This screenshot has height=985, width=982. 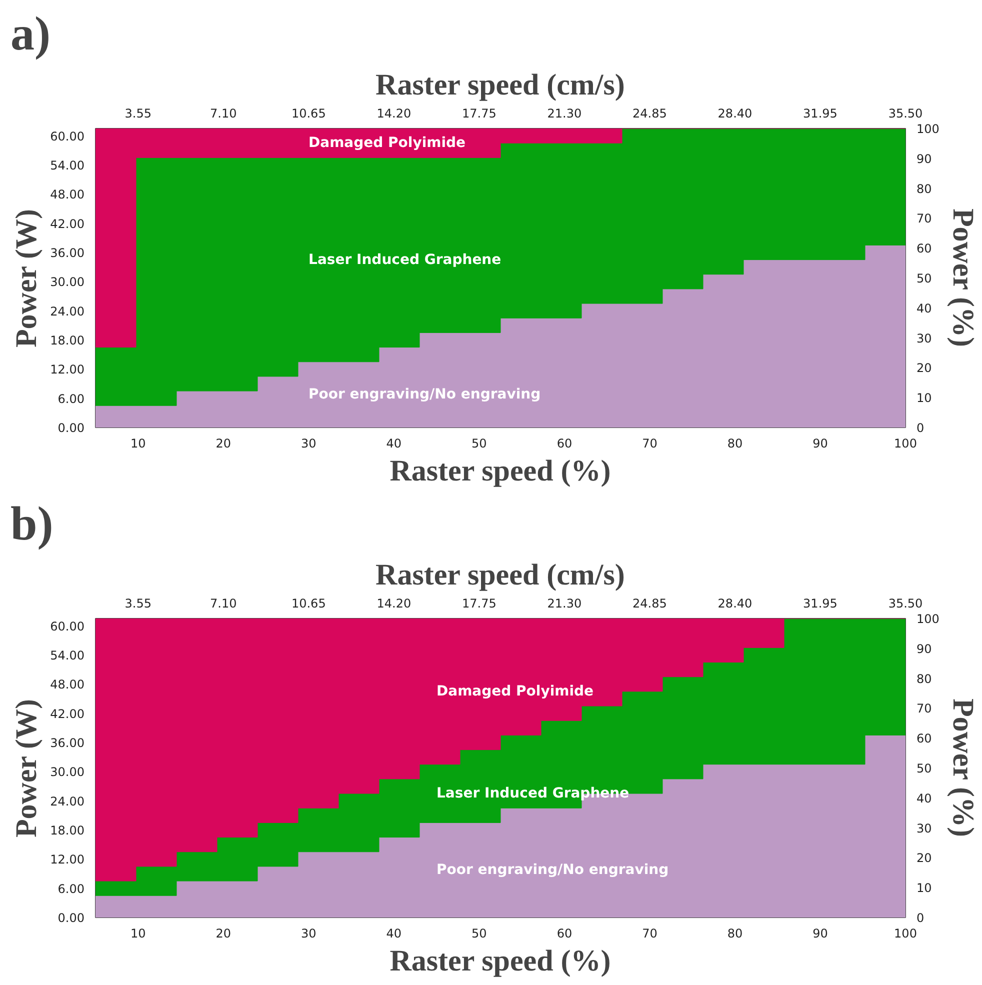 I want to click on chart-title: b), so click(x=32, y=524).